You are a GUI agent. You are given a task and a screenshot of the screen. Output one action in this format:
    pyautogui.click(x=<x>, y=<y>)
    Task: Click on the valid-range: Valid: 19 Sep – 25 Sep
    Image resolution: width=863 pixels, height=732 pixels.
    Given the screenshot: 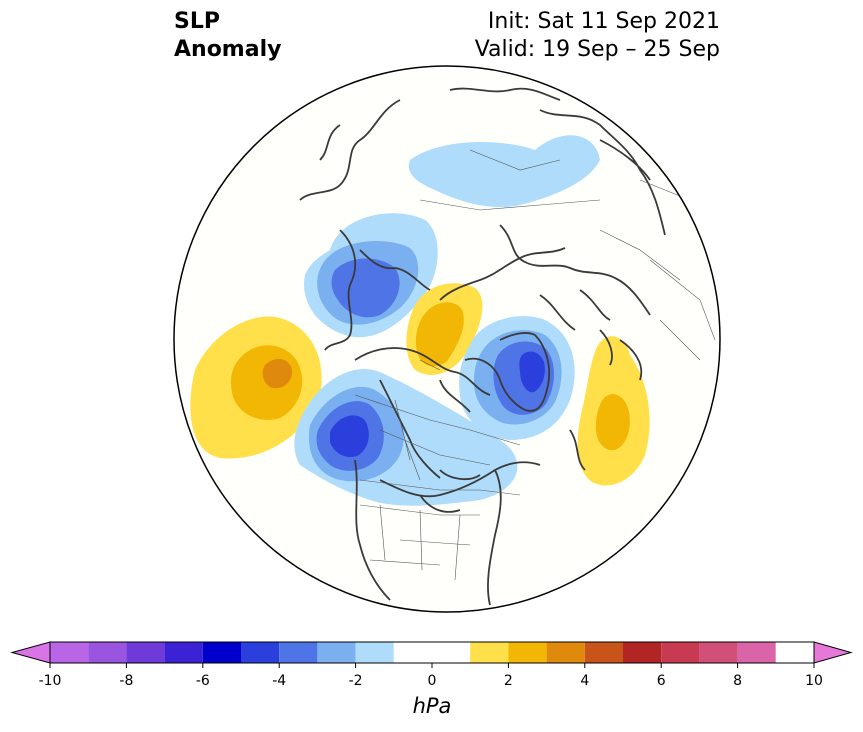 What is the action you would take?
    pyautogui.click(x=597, y=49)
    